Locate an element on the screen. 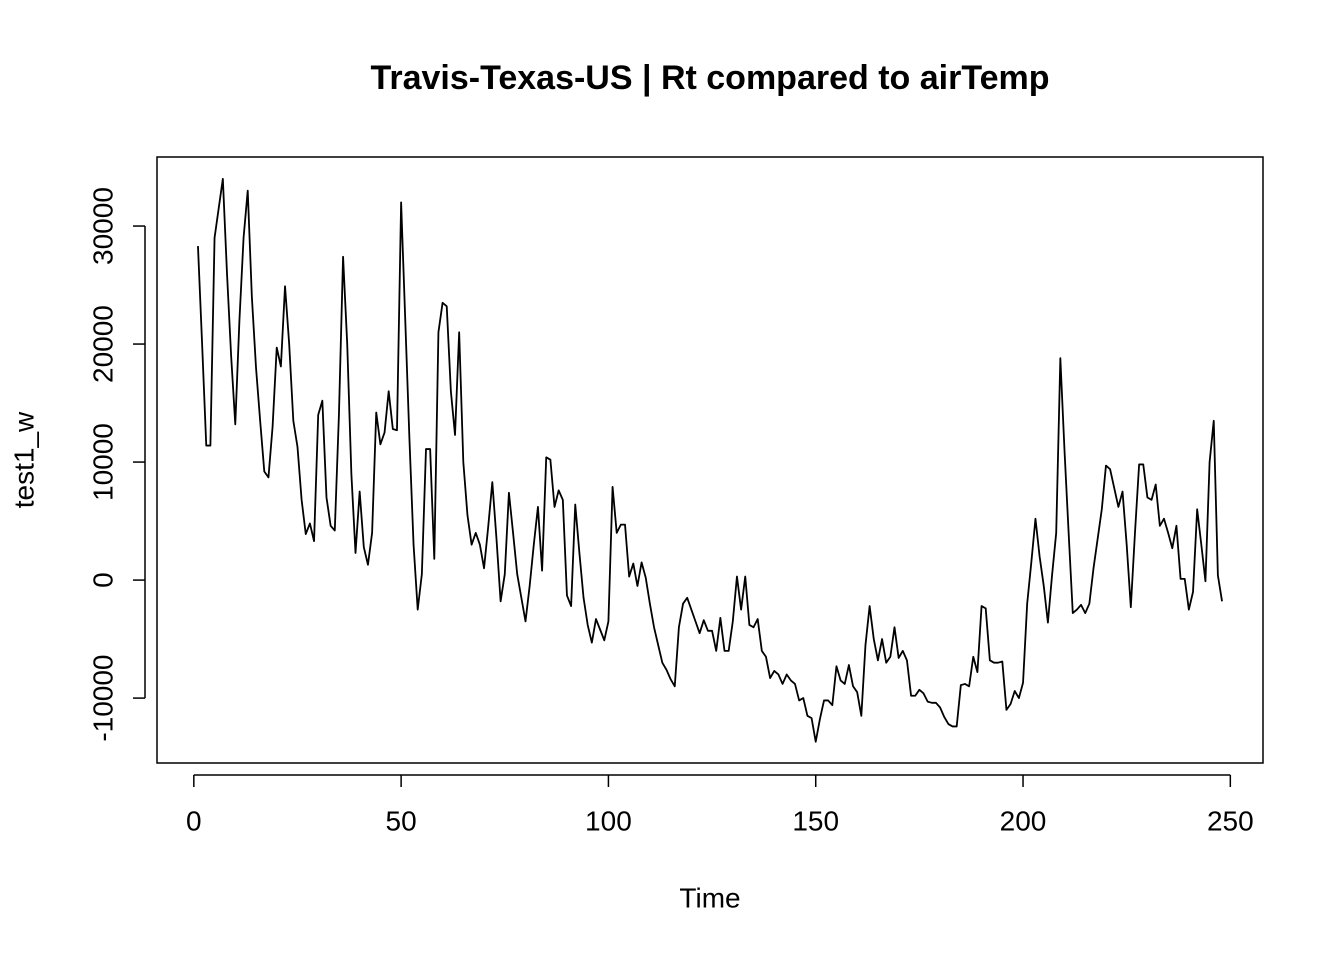 This screenshot has height=960, width=1344. y-tick-label: 30000 is located at coordinates (102, 226).